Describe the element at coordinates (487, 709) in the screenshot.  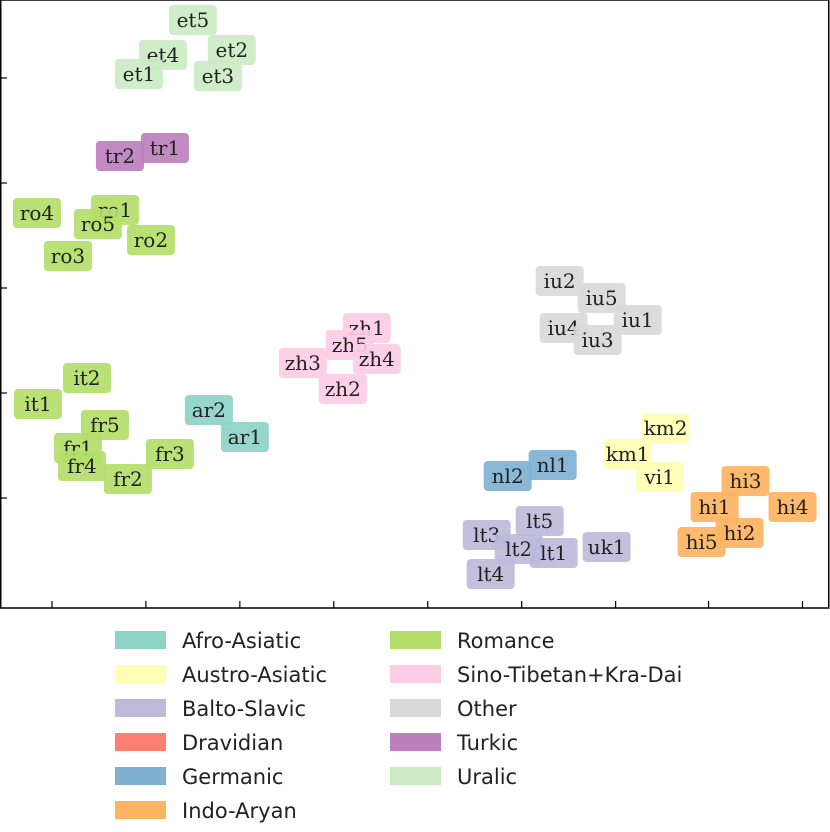
I see `legend-label: Other` at that location.